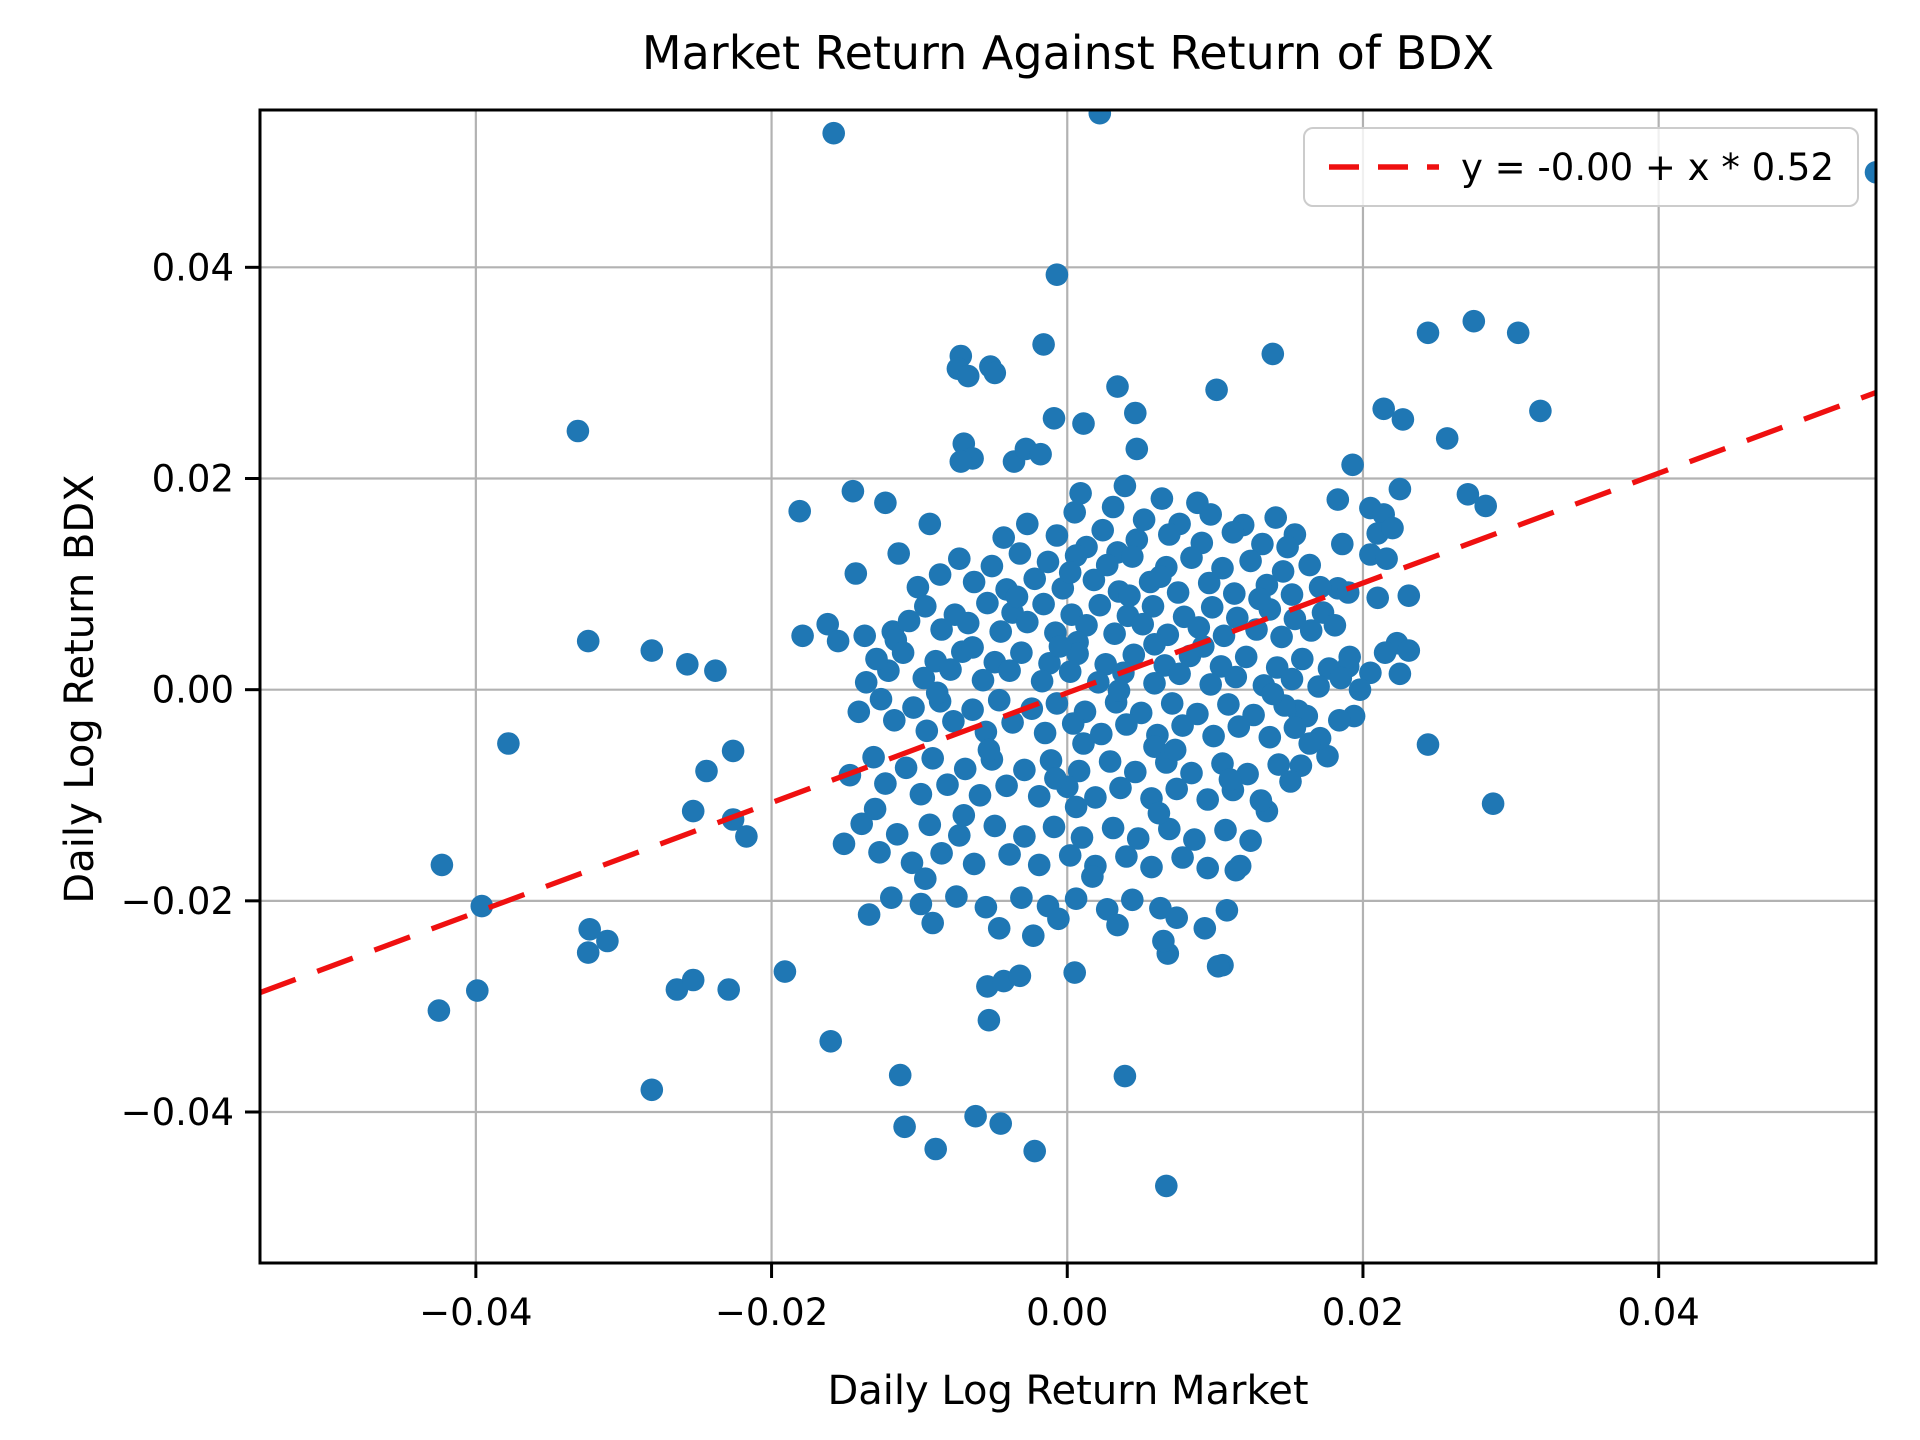 Image resolution: width=1920 pixels, height=1440 pixels. I want to click on x-tick-label: 0.02, so click(1363, 1312).